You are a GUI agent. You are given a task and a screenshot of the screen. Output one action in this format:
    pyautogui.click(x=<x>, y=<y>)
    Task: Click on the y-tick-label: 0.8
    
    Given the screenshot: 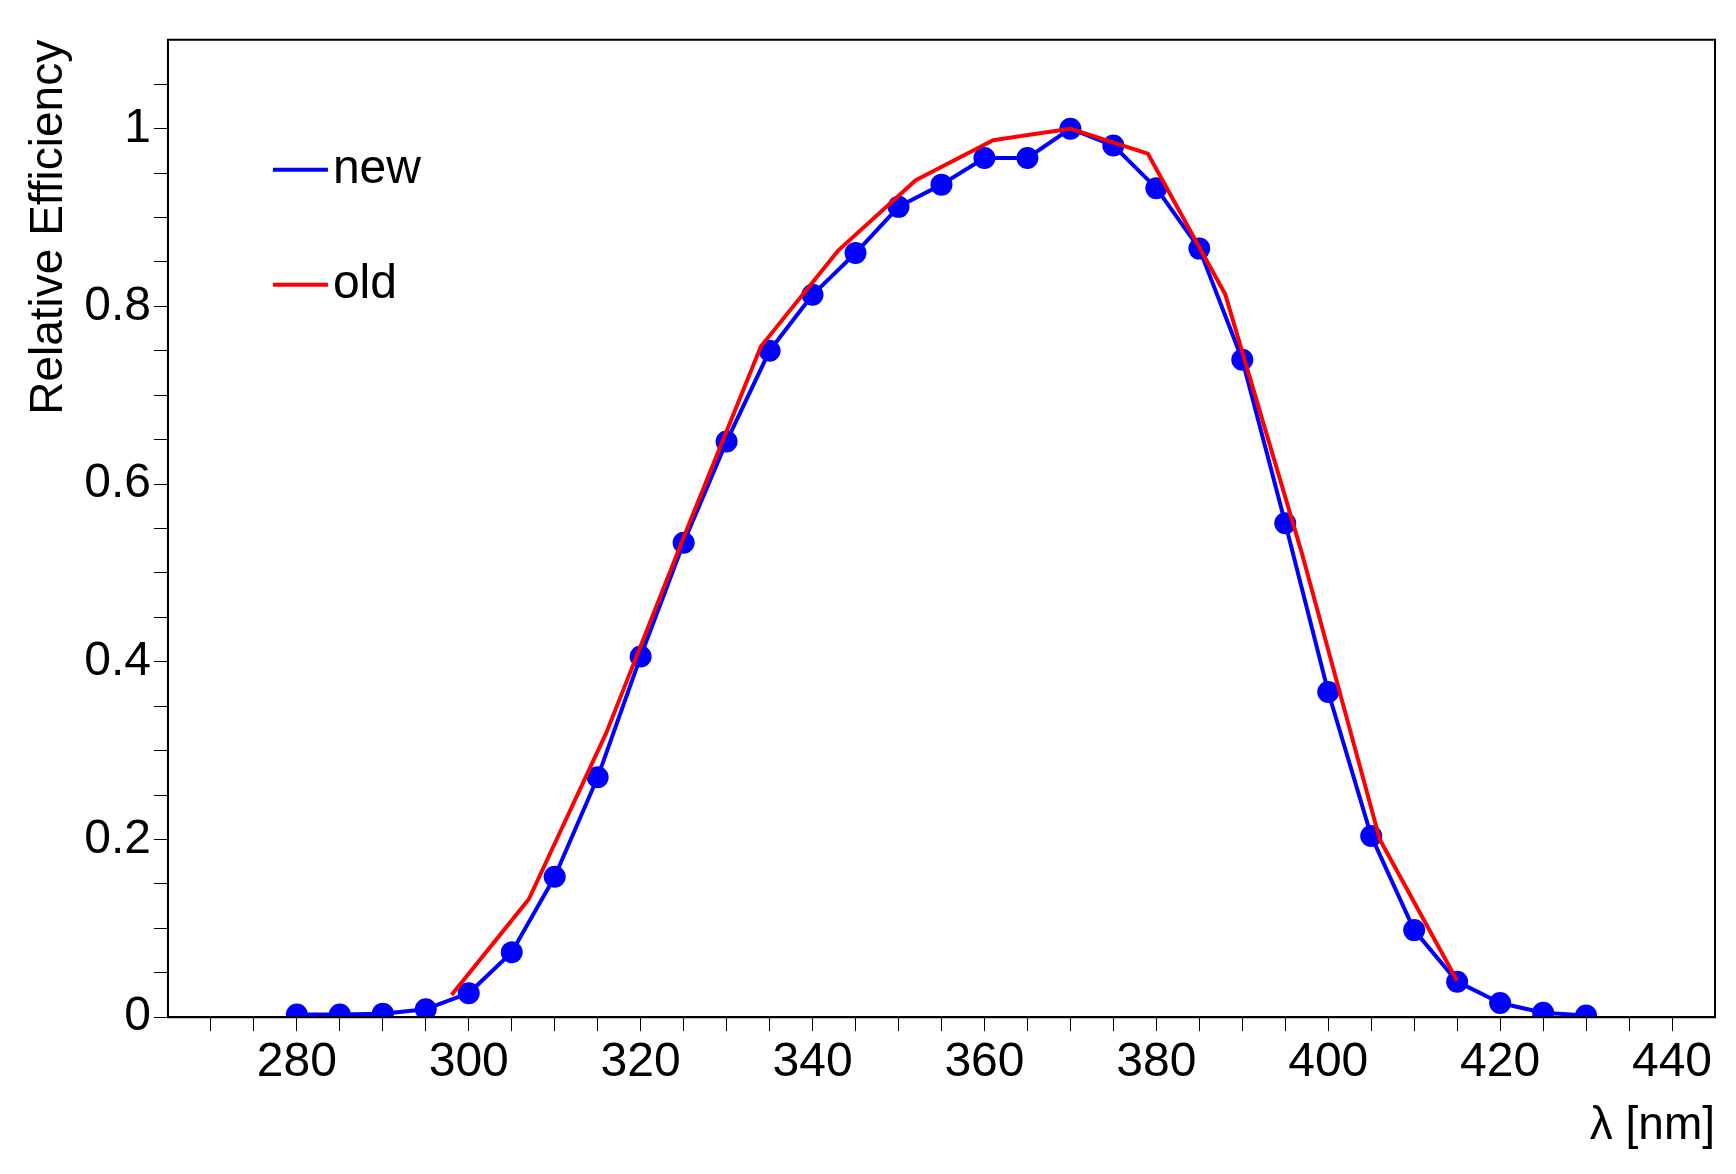 What is the action you would take?
    pyautogui.click(x=117, y=303)
    